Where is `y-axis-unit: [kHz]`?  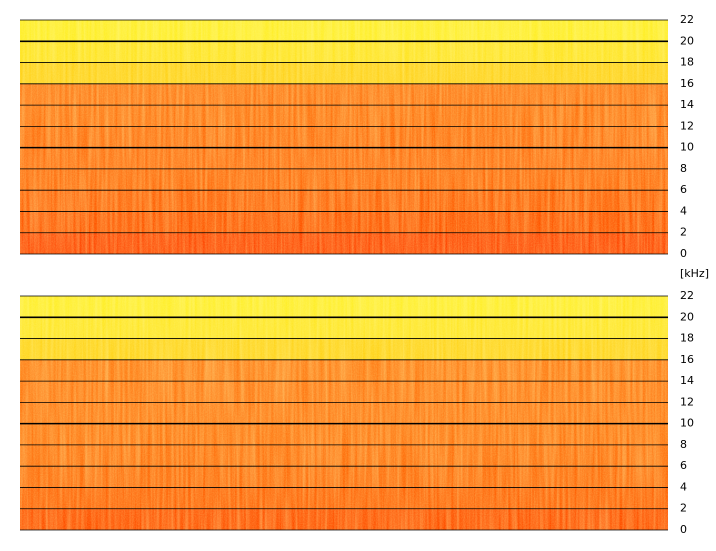 y-axis-unit: [kHz] is located at coordinates (694, 273).